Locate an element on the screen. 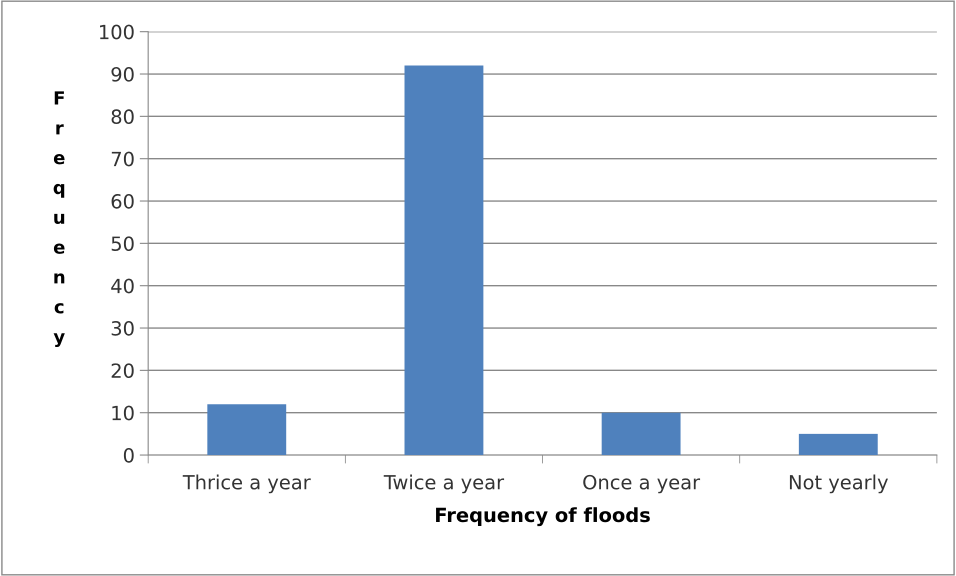  y-tick-label: 50 is located at coordinates (123, 244).